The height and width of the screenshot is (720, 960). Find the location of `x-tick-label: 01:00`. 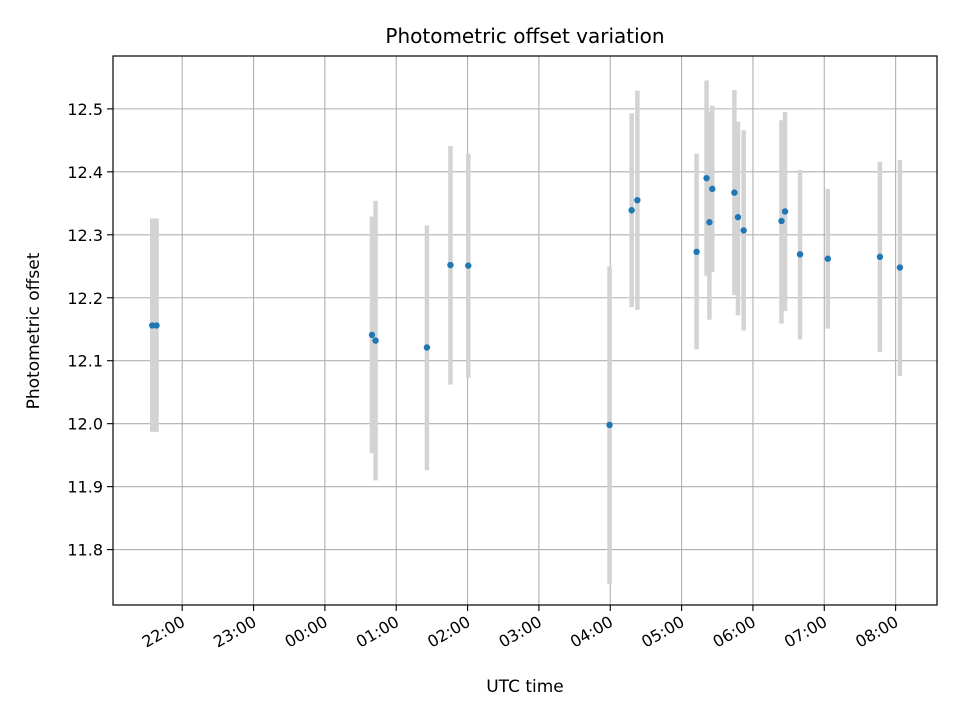

x-tick-label: 01:00 is located at coordinates (377, 632).